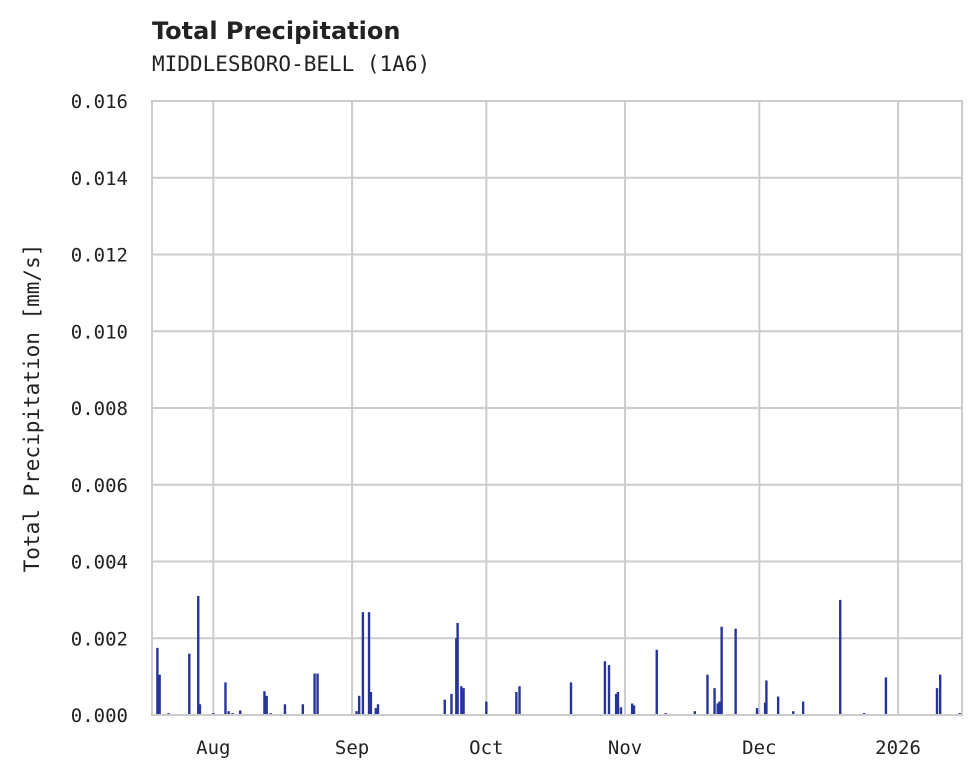 Image resolution: width=980 pixels, height=780 pixels. I want to click on chart-title: Total Precipitation, so click(276, 31).